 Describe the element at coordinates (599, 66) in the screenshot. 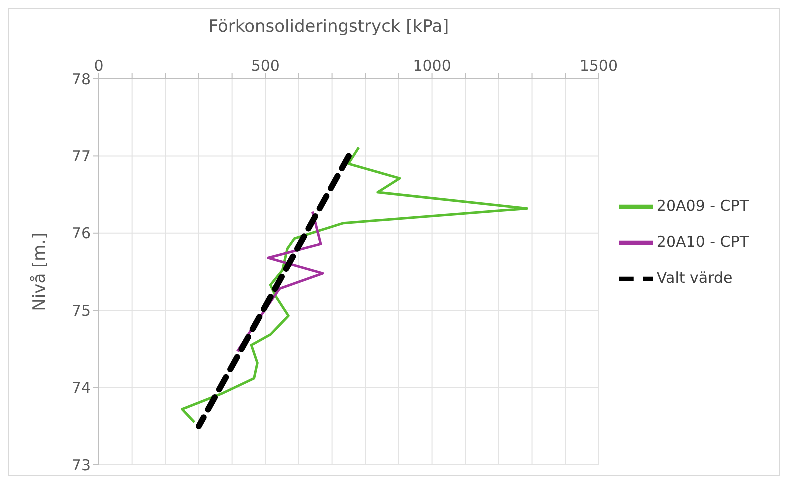

I see `x-tick-label: 1500` at that location.